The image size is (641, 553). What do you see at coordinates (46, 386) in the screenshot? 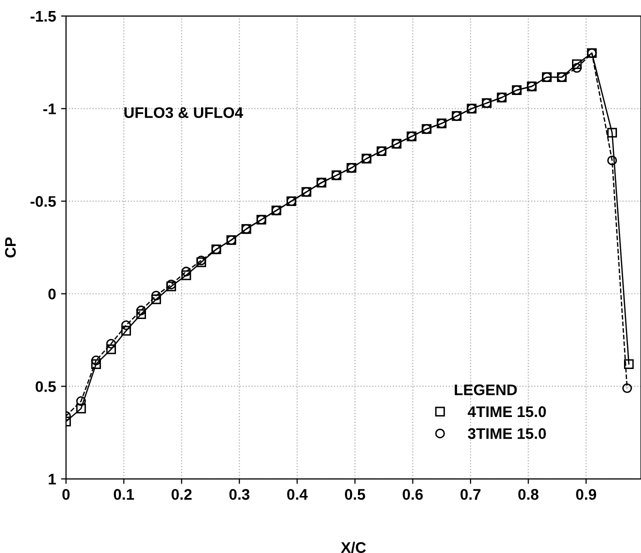
I see `y-tick-label: 0.5` at bounding box center [46, 386].